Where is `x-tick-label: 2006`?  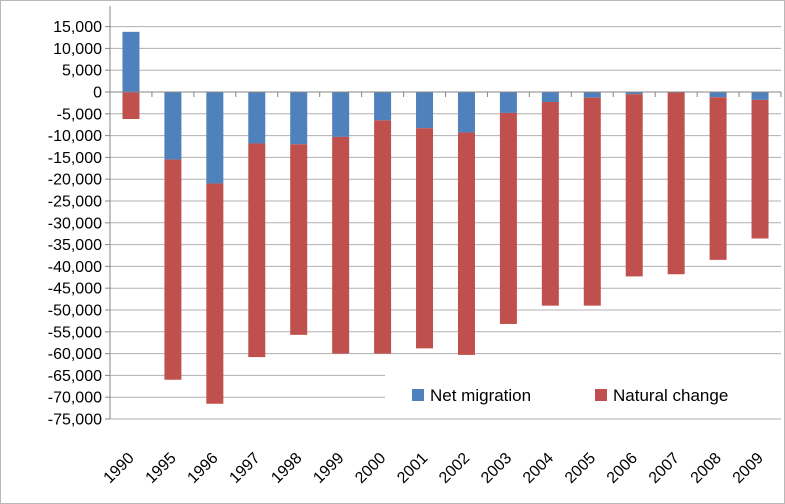
x-tick-label: 2006 is located at coordinates (622, 468).